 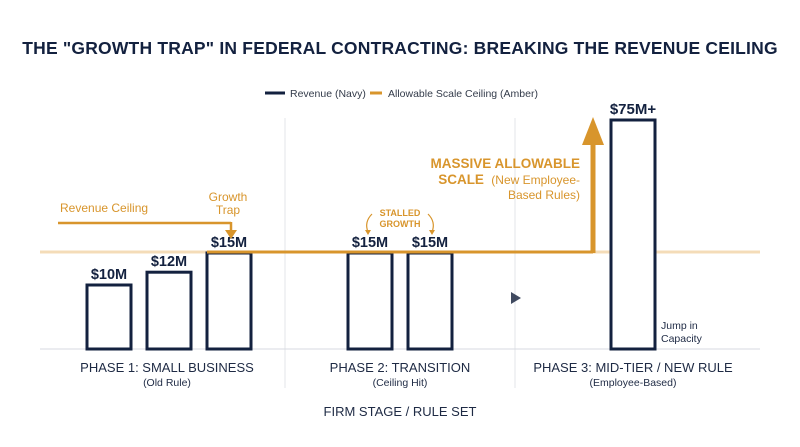 What do you see at coordinates (370, 243) in the screenshot?
I see `bar-label-4: $15M` at bounding box center [370, 243].